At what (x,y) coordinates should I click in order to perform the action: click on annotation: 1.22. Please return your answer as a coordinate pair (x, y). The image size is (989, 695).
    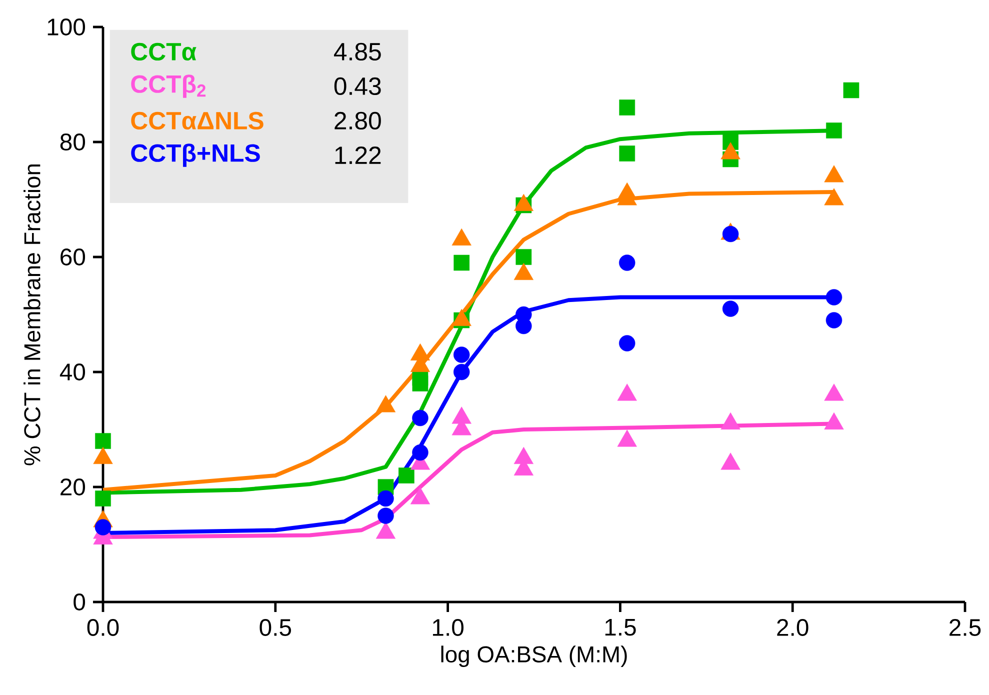
    Looking at the image, I should click on (358, 155).